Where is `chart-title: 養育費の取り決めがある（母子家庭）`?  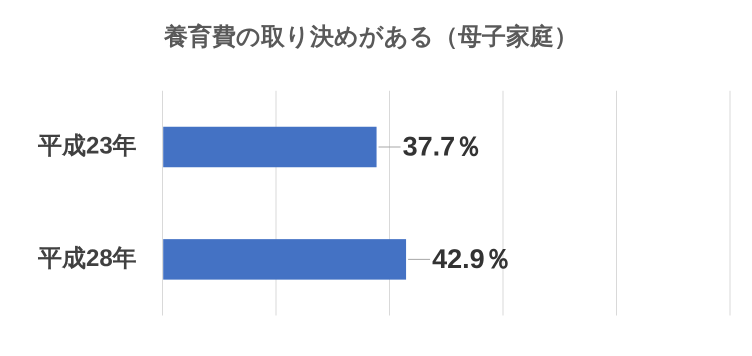
chart-title: 養育費の取り決めがある（母子家庭） is located at coordinates (370, 36).